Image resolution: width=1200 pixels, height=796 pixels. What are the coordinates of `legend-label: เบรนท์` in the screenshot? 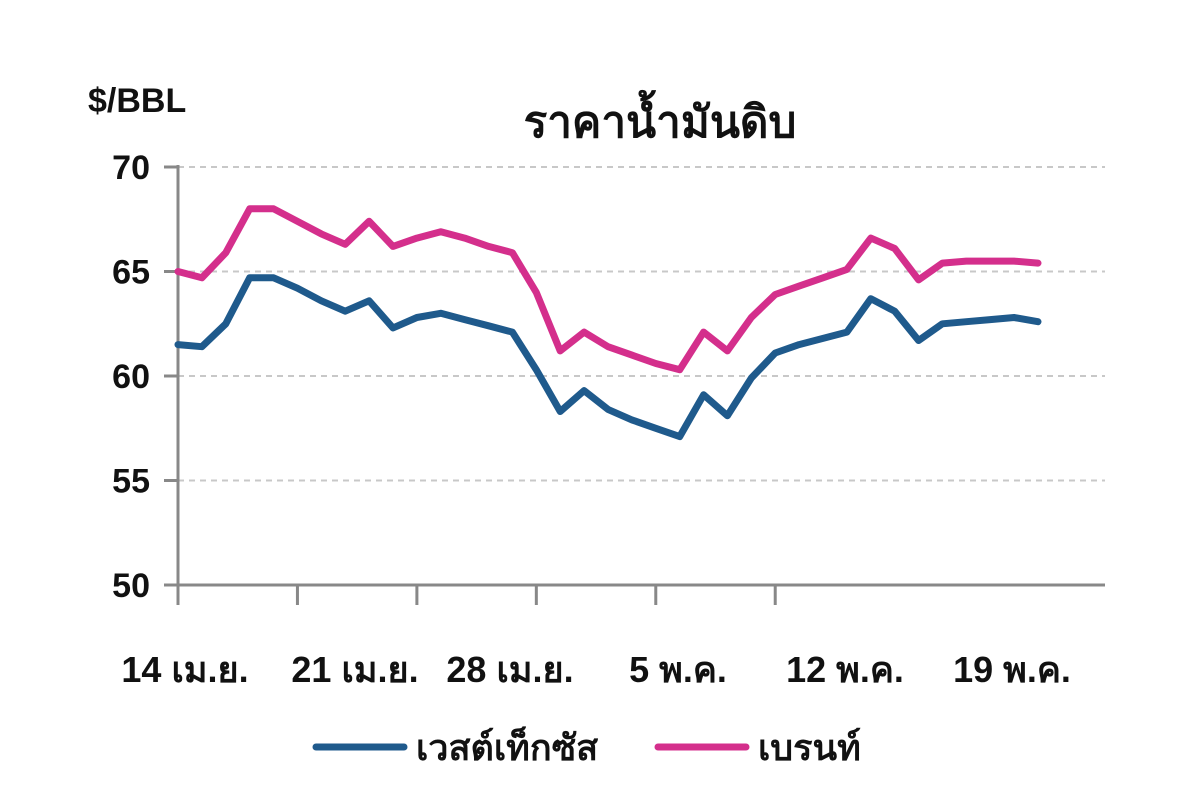 It's located at (809, 748).